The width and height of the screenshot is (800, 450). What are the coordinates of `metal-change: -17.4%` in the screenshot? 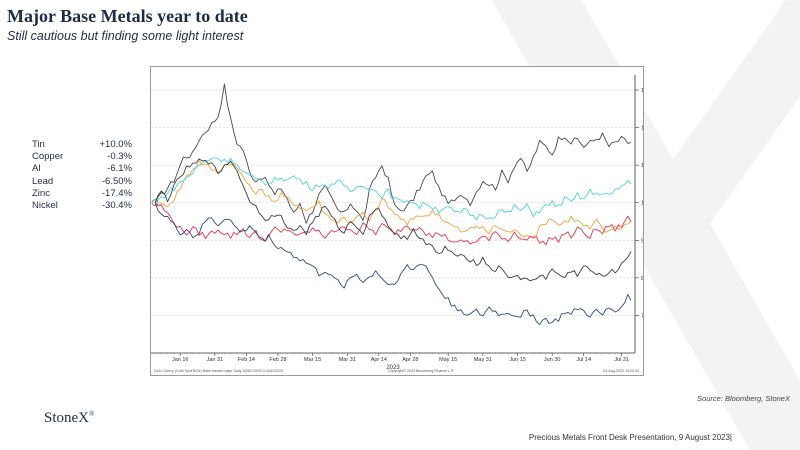 It's located at (116, 193).